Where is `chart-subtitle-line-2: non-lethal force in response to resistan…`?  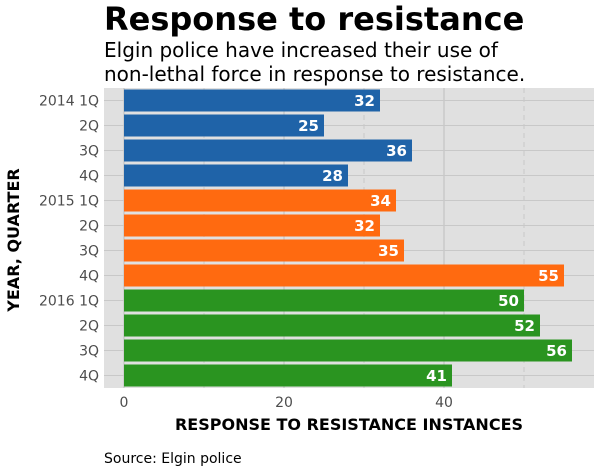 chart-subtitle-line-2: non-lethal force in response to resistan… is located at coordinates (315, 74).